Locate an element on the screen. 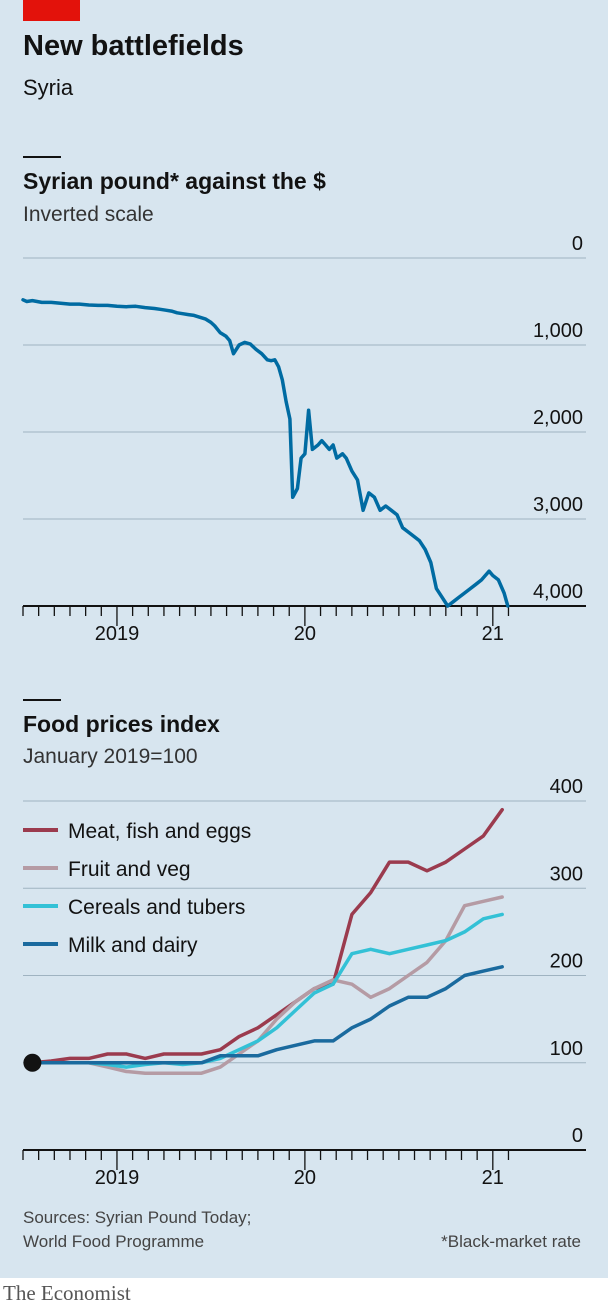 The height and width of the screenshot is (1309, 608). legend-label-1: Fruit and veg is located at coordinates (129, 869).